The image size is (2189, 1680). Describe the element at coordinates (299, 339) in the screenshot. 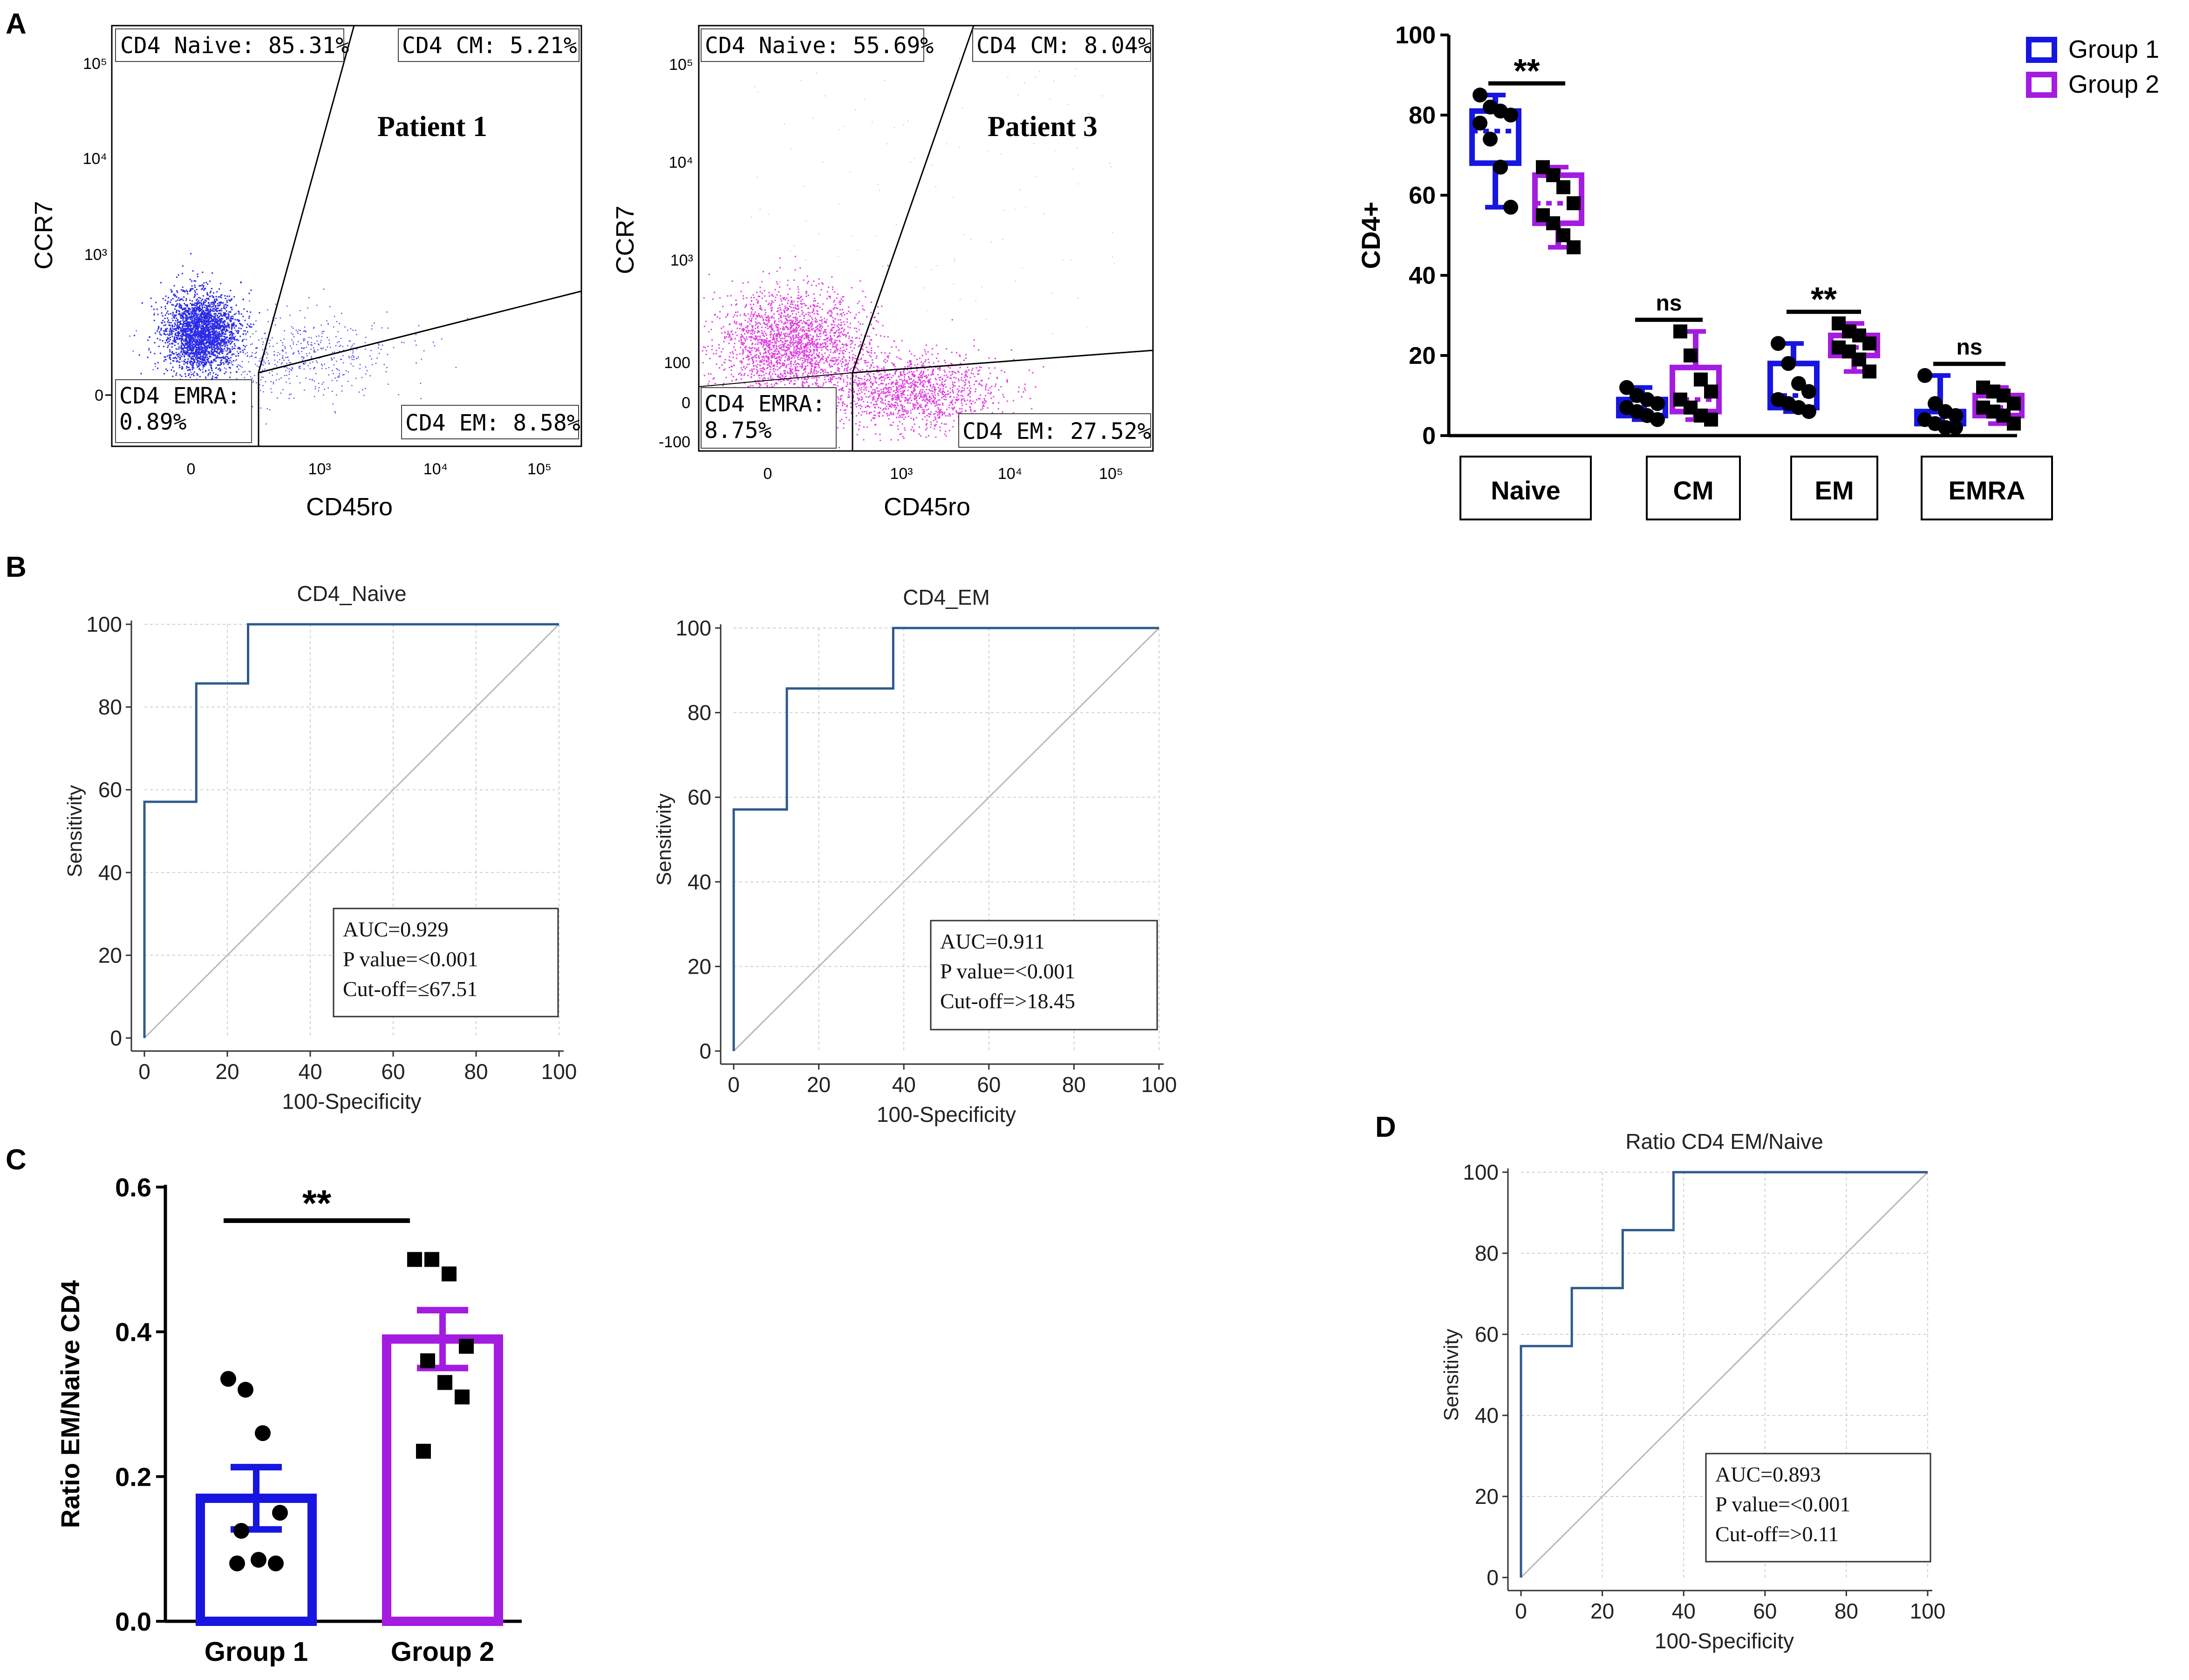

I see `flow1-scatter-cloud` at that location.